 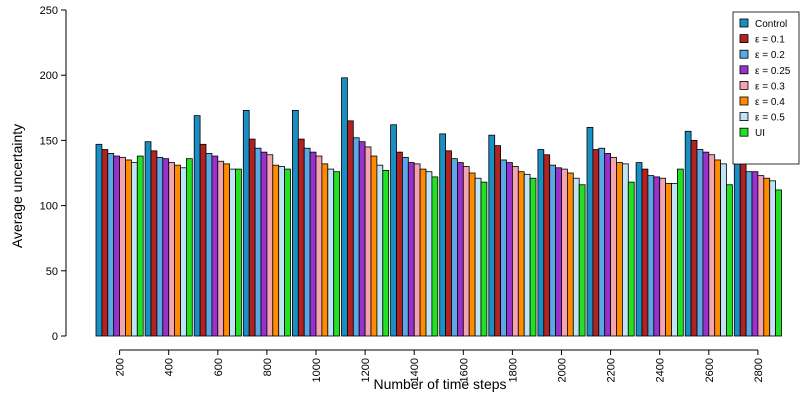 I want to click on x-tick-label-2000: 2000, so click(x=563, y=370).